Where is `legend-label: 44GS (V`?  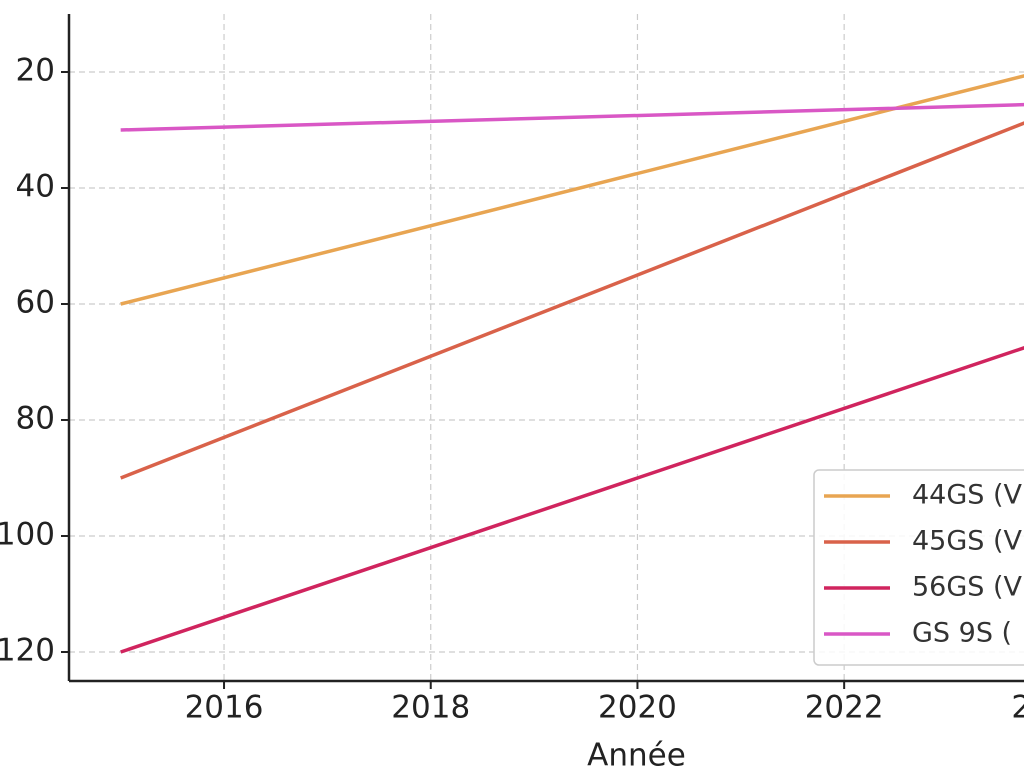
legend-label: 44GS (V is located at coordinates (967, 495).